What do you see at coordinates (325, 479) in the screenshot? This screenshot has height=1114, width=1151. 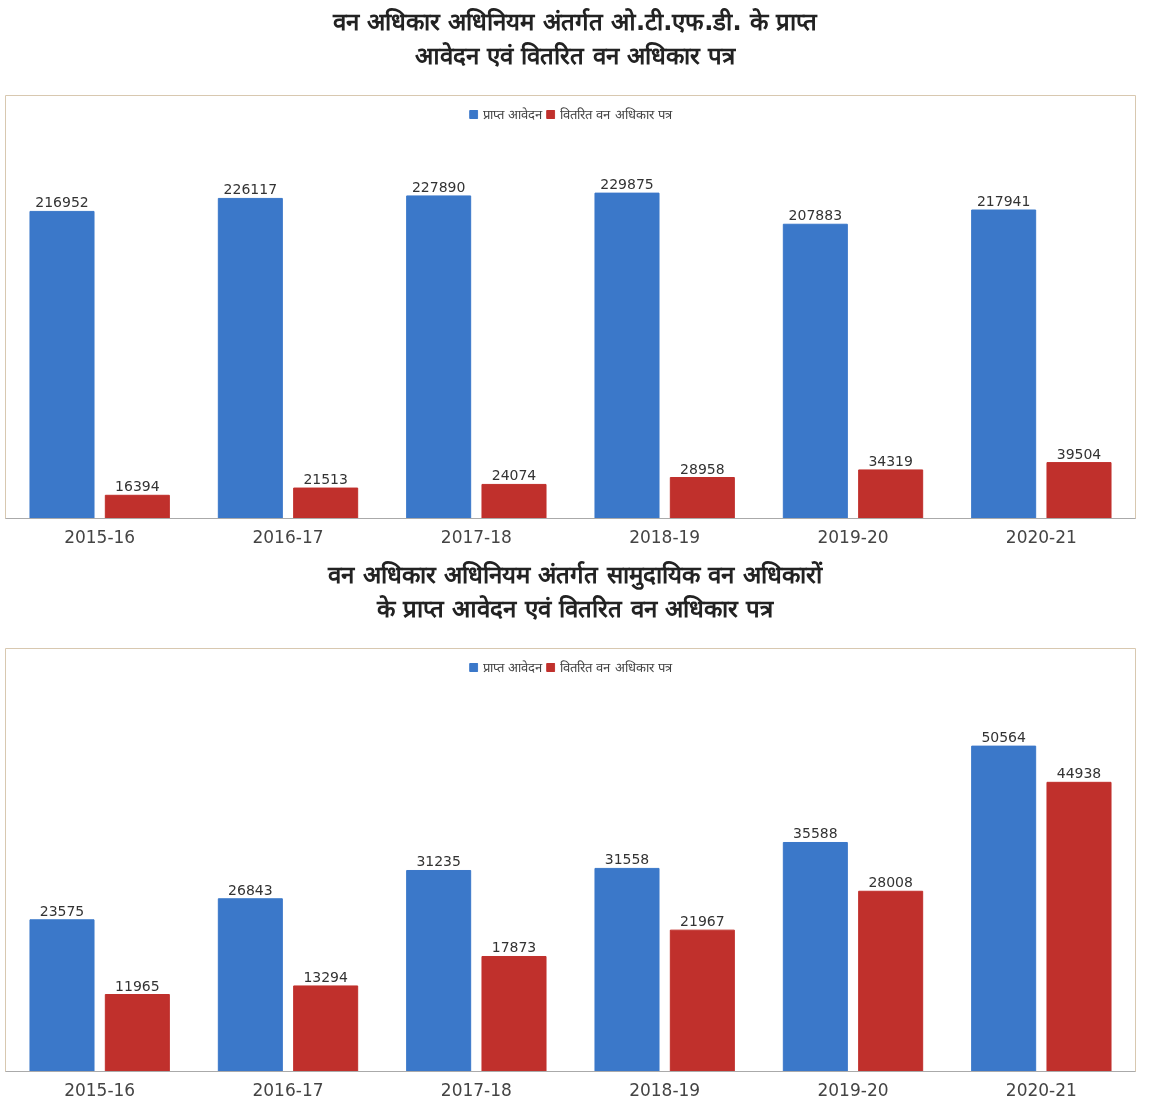 I see `data-label: 21513` at bounding box center [325, 479].